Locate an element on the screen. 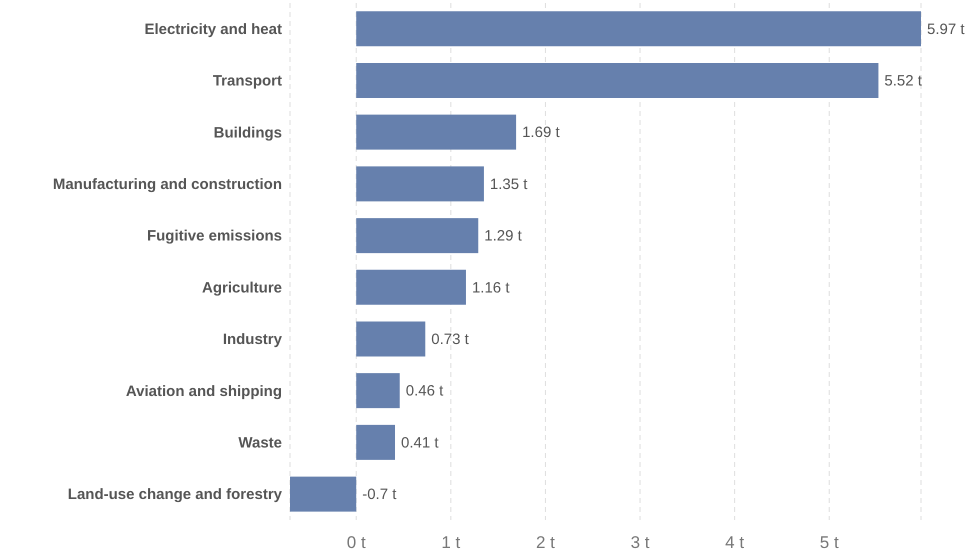 This screenshot has height=559, width=976. y-tick-label: Agriculture is located at coordinates (242, 287).